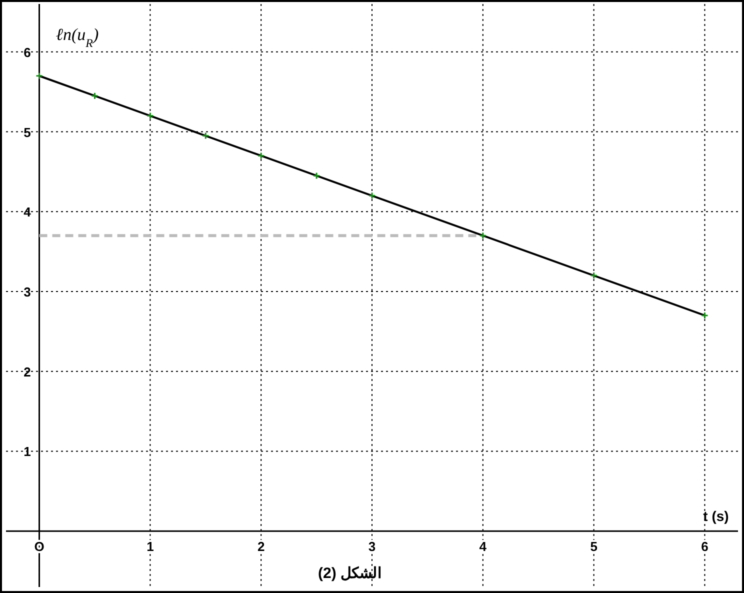 The image size is (744, 593). Describe the element at coordinates (27, 52) in the screenshot. I see `y-tick-label: 6` at that location.